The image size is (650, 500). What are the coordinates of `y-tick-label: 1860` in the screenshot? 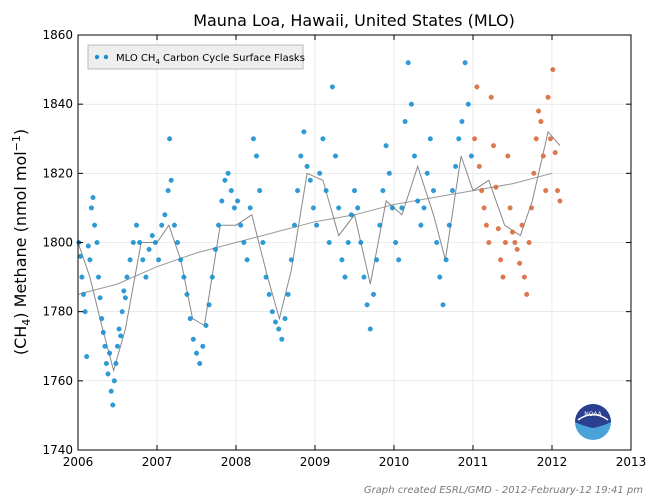 It's located at (57, 35).